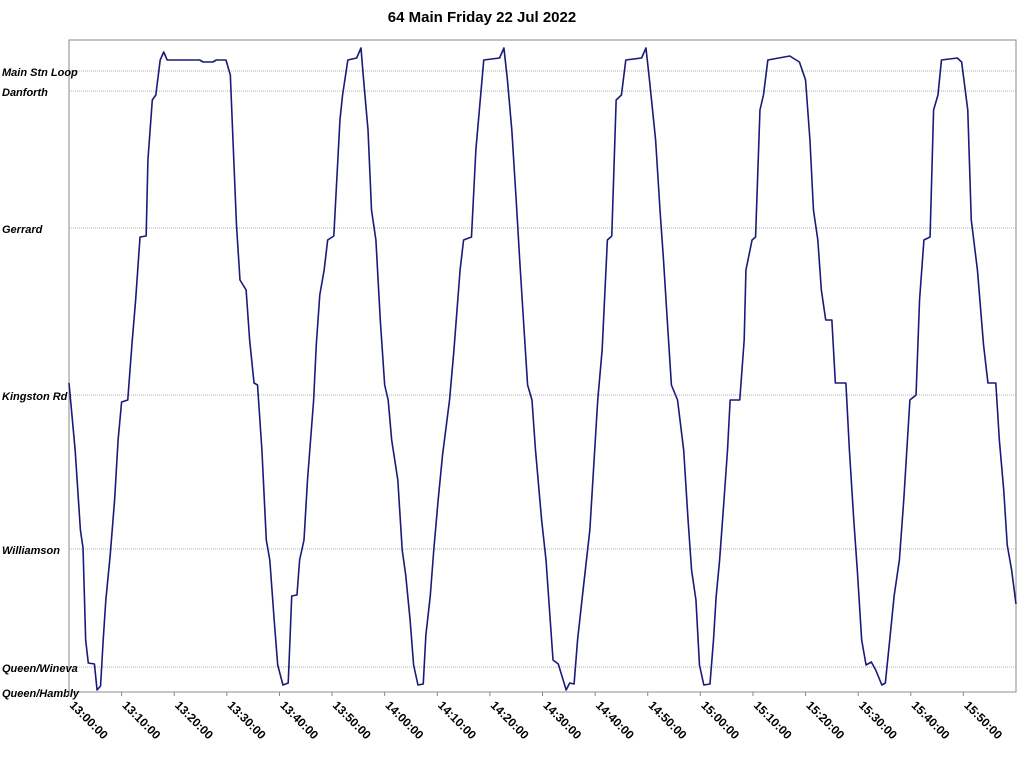  What do you see at coordinates (35, 397) in the screenshot?
I see `y-tick-label: Kingston Rd` at bounding box center [35, 397].